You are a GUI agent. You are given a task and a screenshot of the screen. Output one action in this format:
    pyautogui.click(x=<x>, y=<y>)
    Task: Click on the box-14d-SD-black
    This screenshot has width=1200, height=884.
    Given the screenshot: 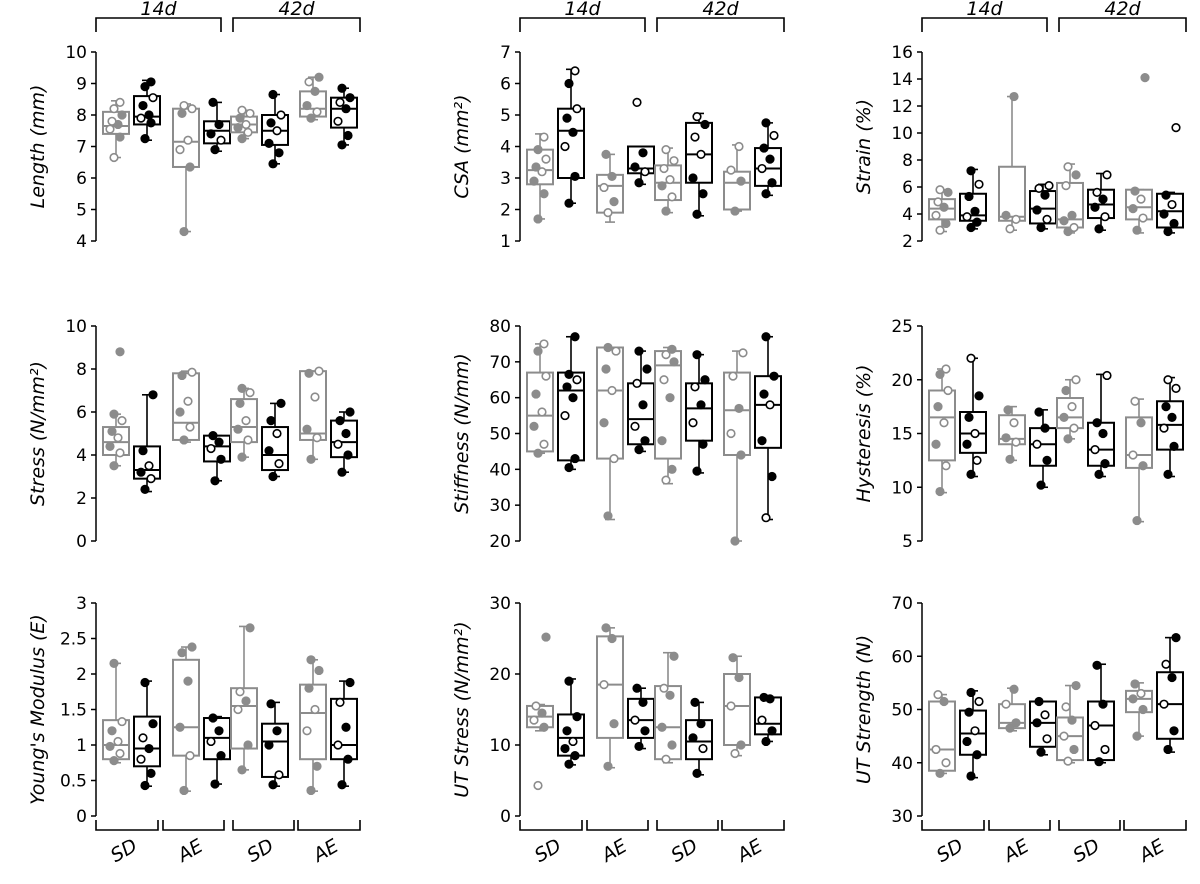 What is the action you would take?
    pyautogui.click(x=571, y=137)
    